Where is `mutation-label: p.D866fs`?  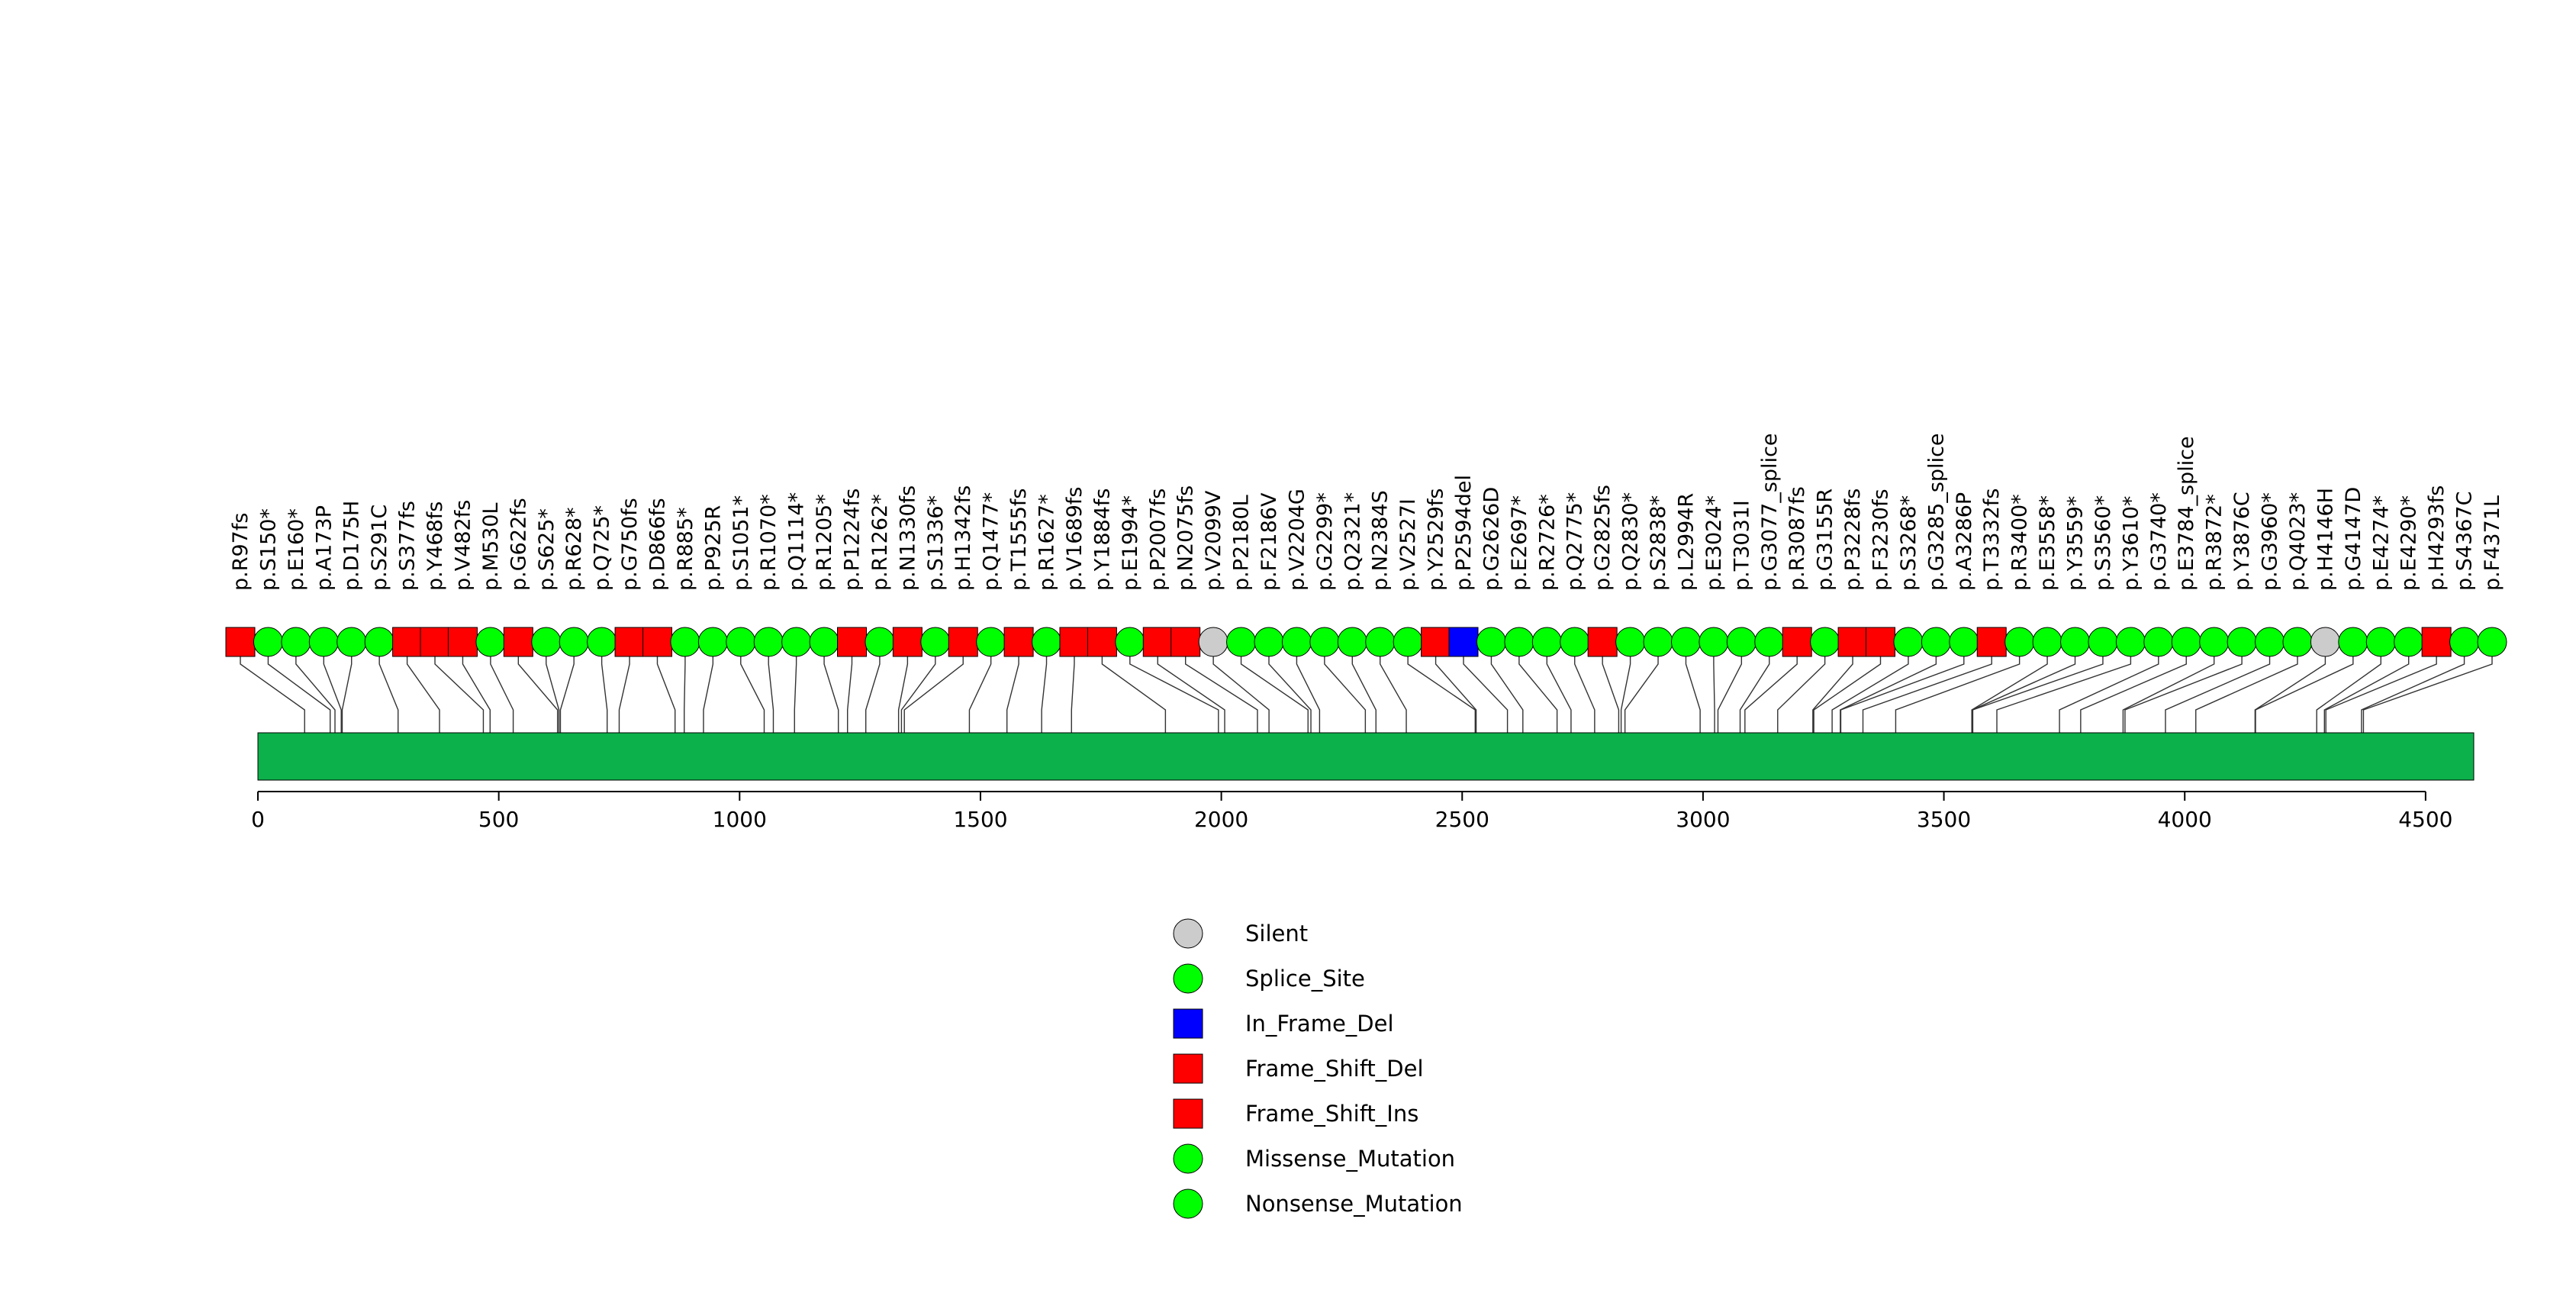 mutation-label: p.D866fs is located at coordinates (657, 544).